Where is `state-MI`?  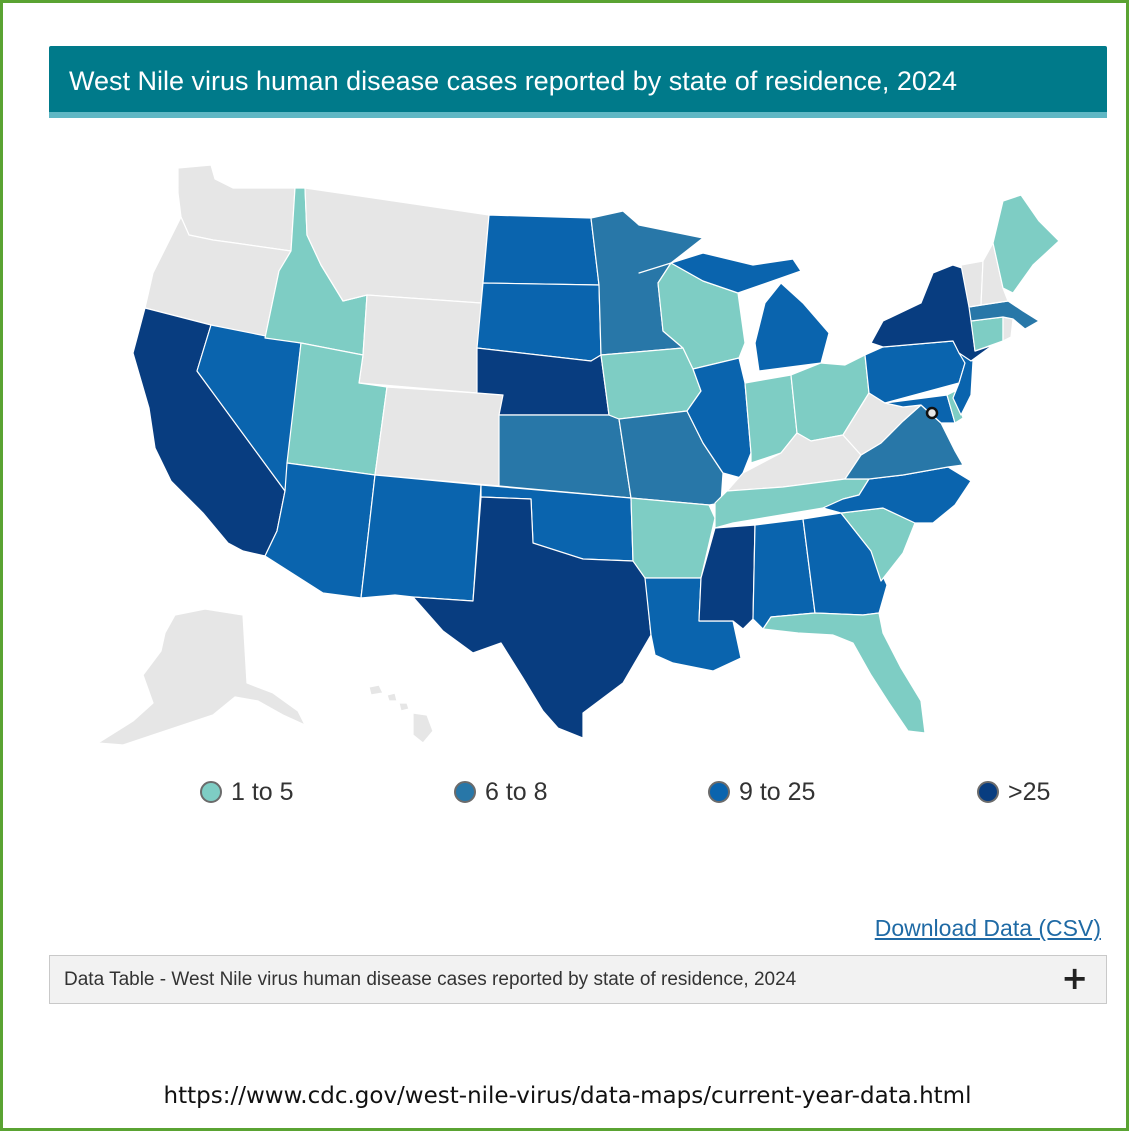 state-MI is located at coordinates (734, 312).